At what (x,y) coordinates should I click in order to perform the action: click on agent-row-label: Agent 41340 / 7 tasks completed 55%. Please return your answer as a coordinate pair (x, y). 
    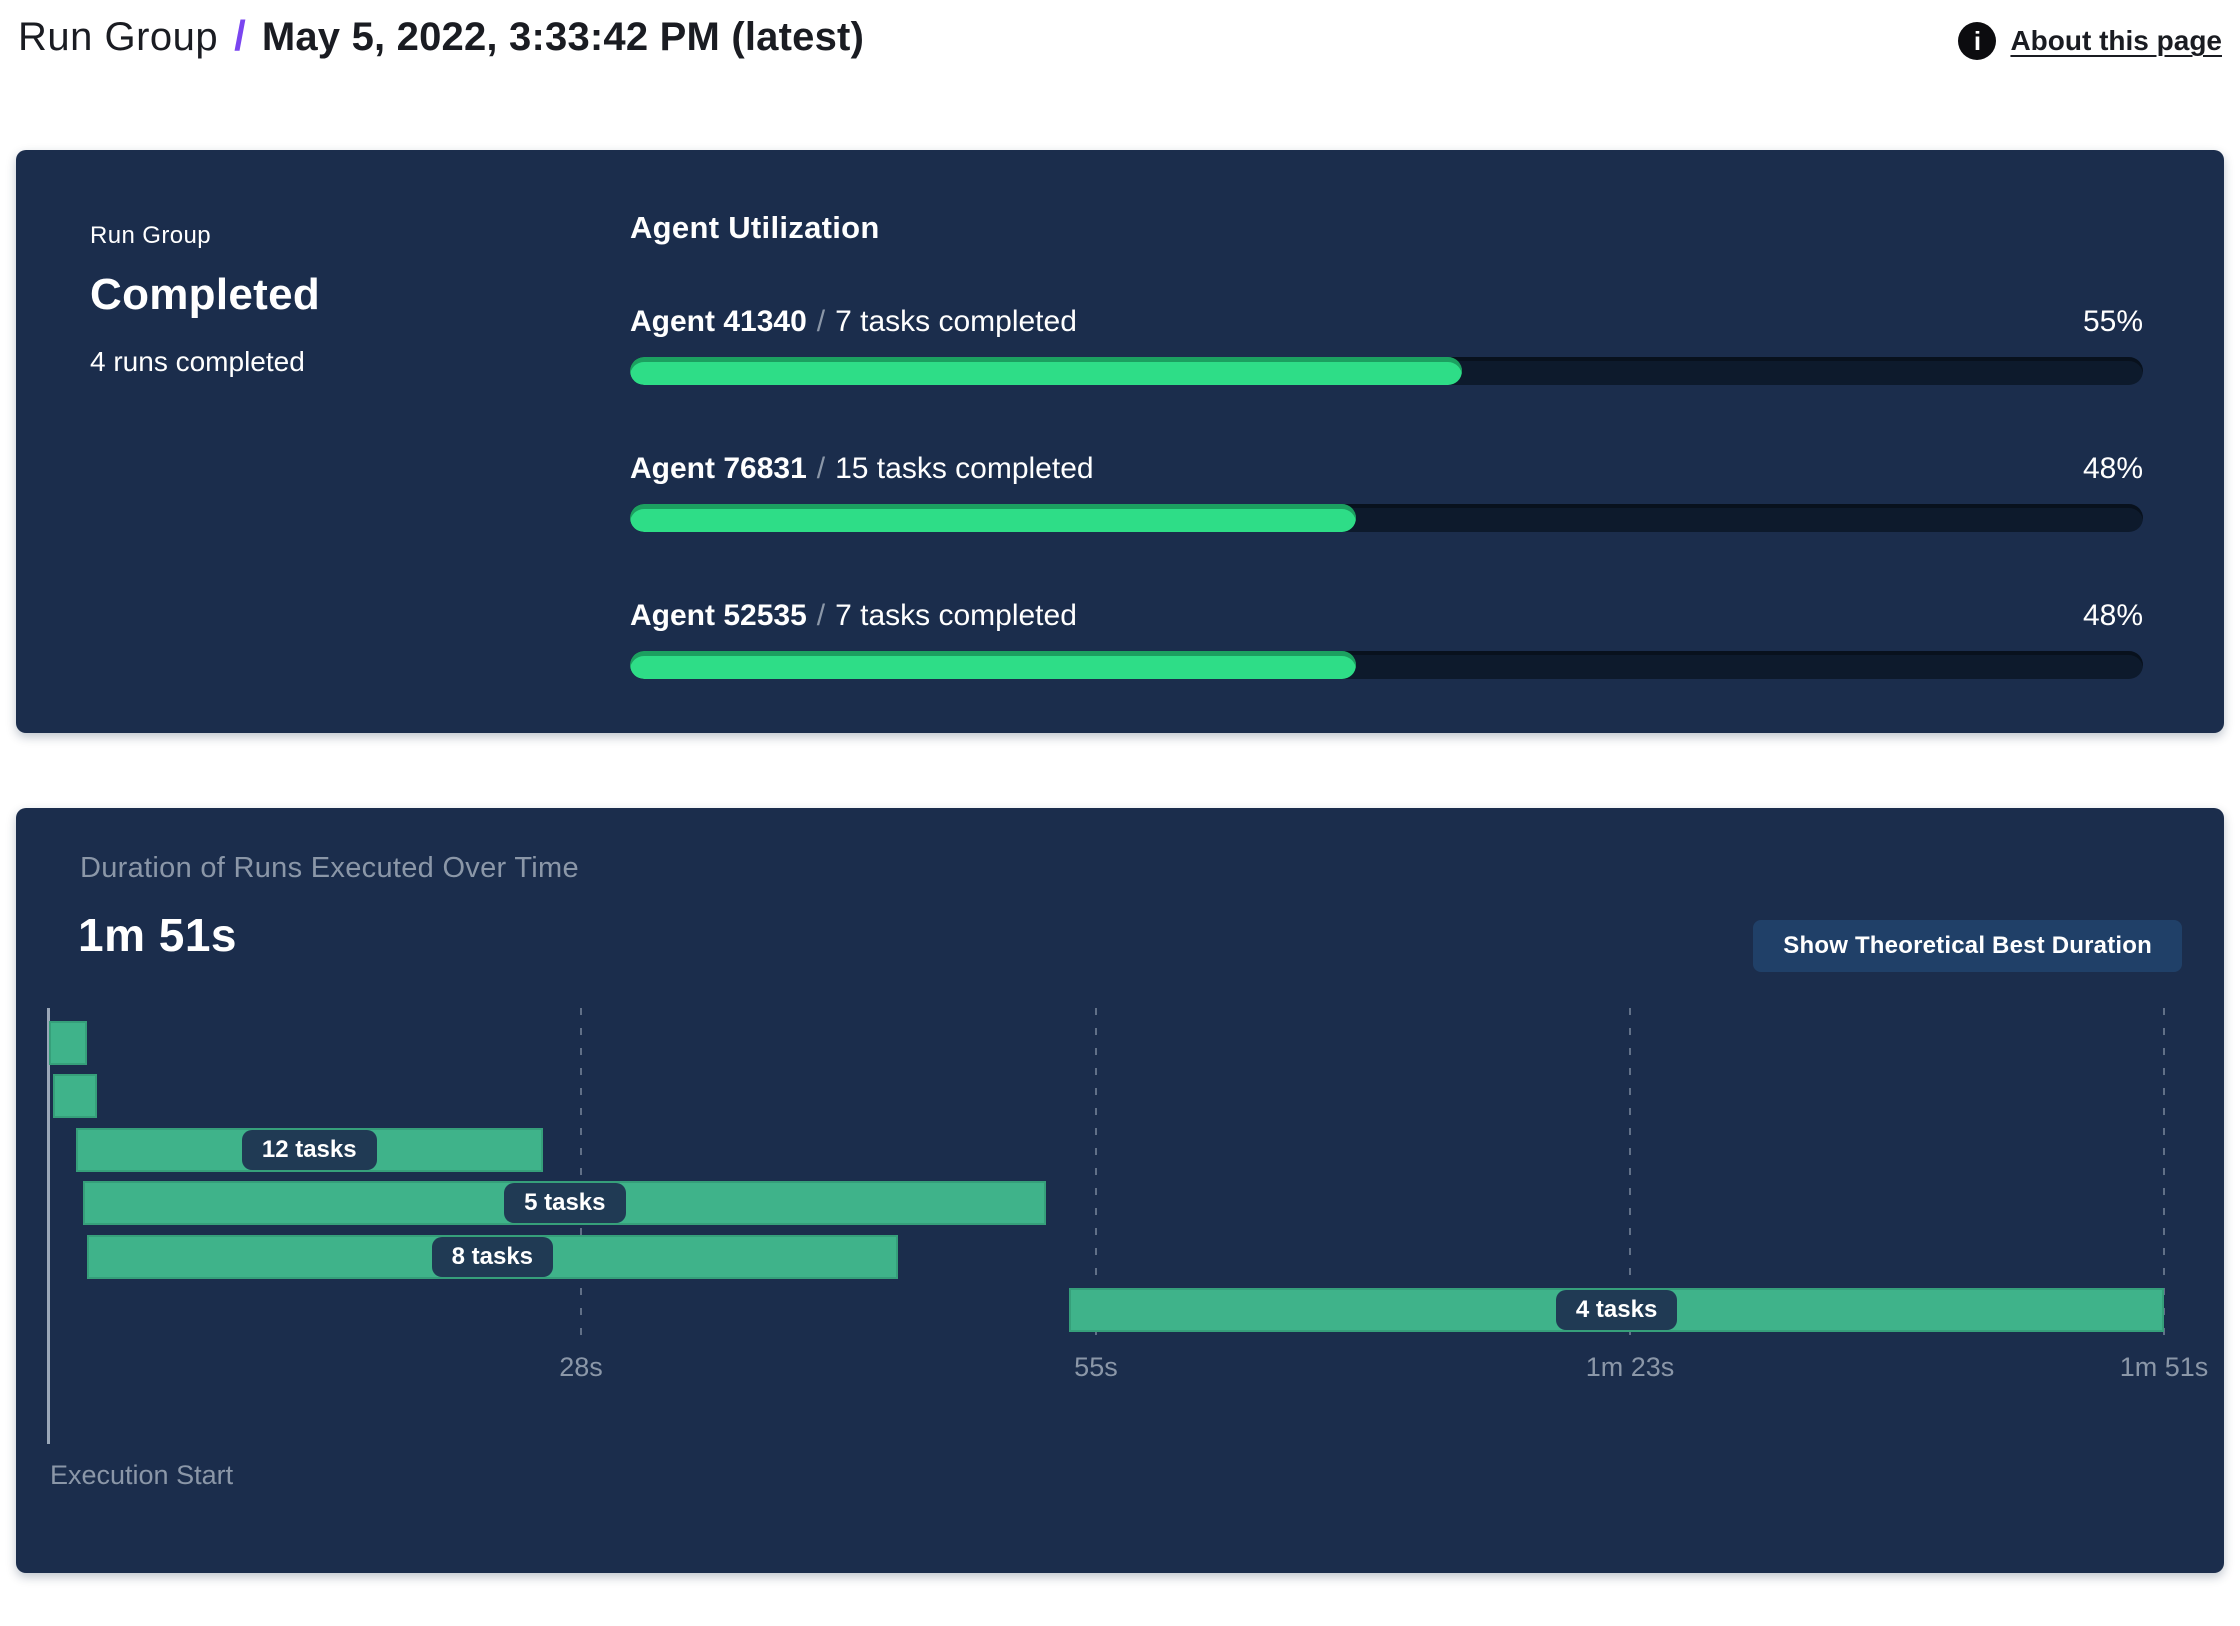
    Looking at the image, I should click on (1386, 322).